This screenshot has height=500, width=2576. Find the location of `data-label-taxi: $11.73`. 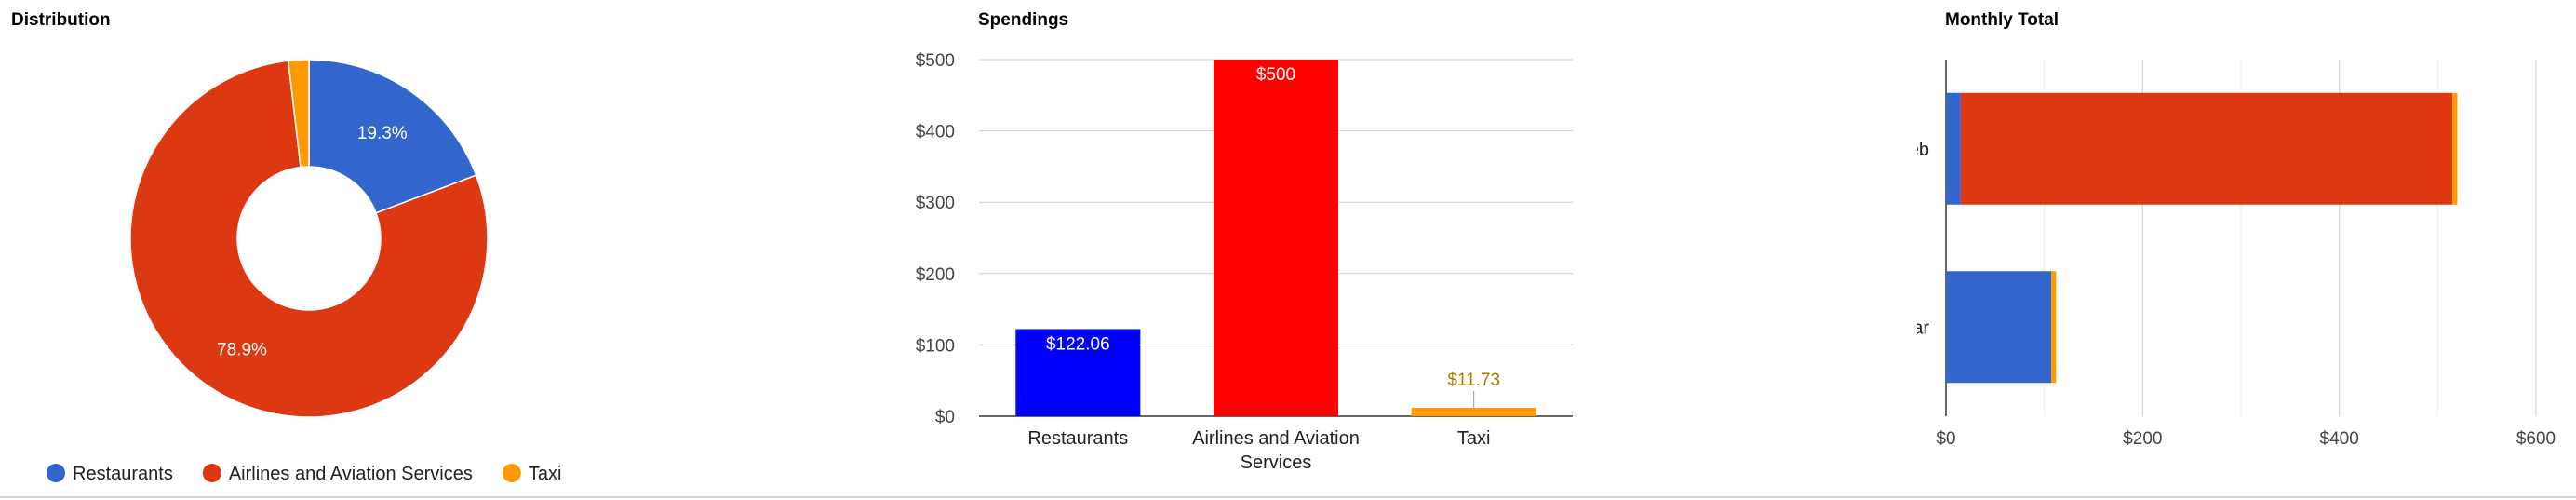

data-label-taxi: $11.73 is located at coordinates (1473, 381).